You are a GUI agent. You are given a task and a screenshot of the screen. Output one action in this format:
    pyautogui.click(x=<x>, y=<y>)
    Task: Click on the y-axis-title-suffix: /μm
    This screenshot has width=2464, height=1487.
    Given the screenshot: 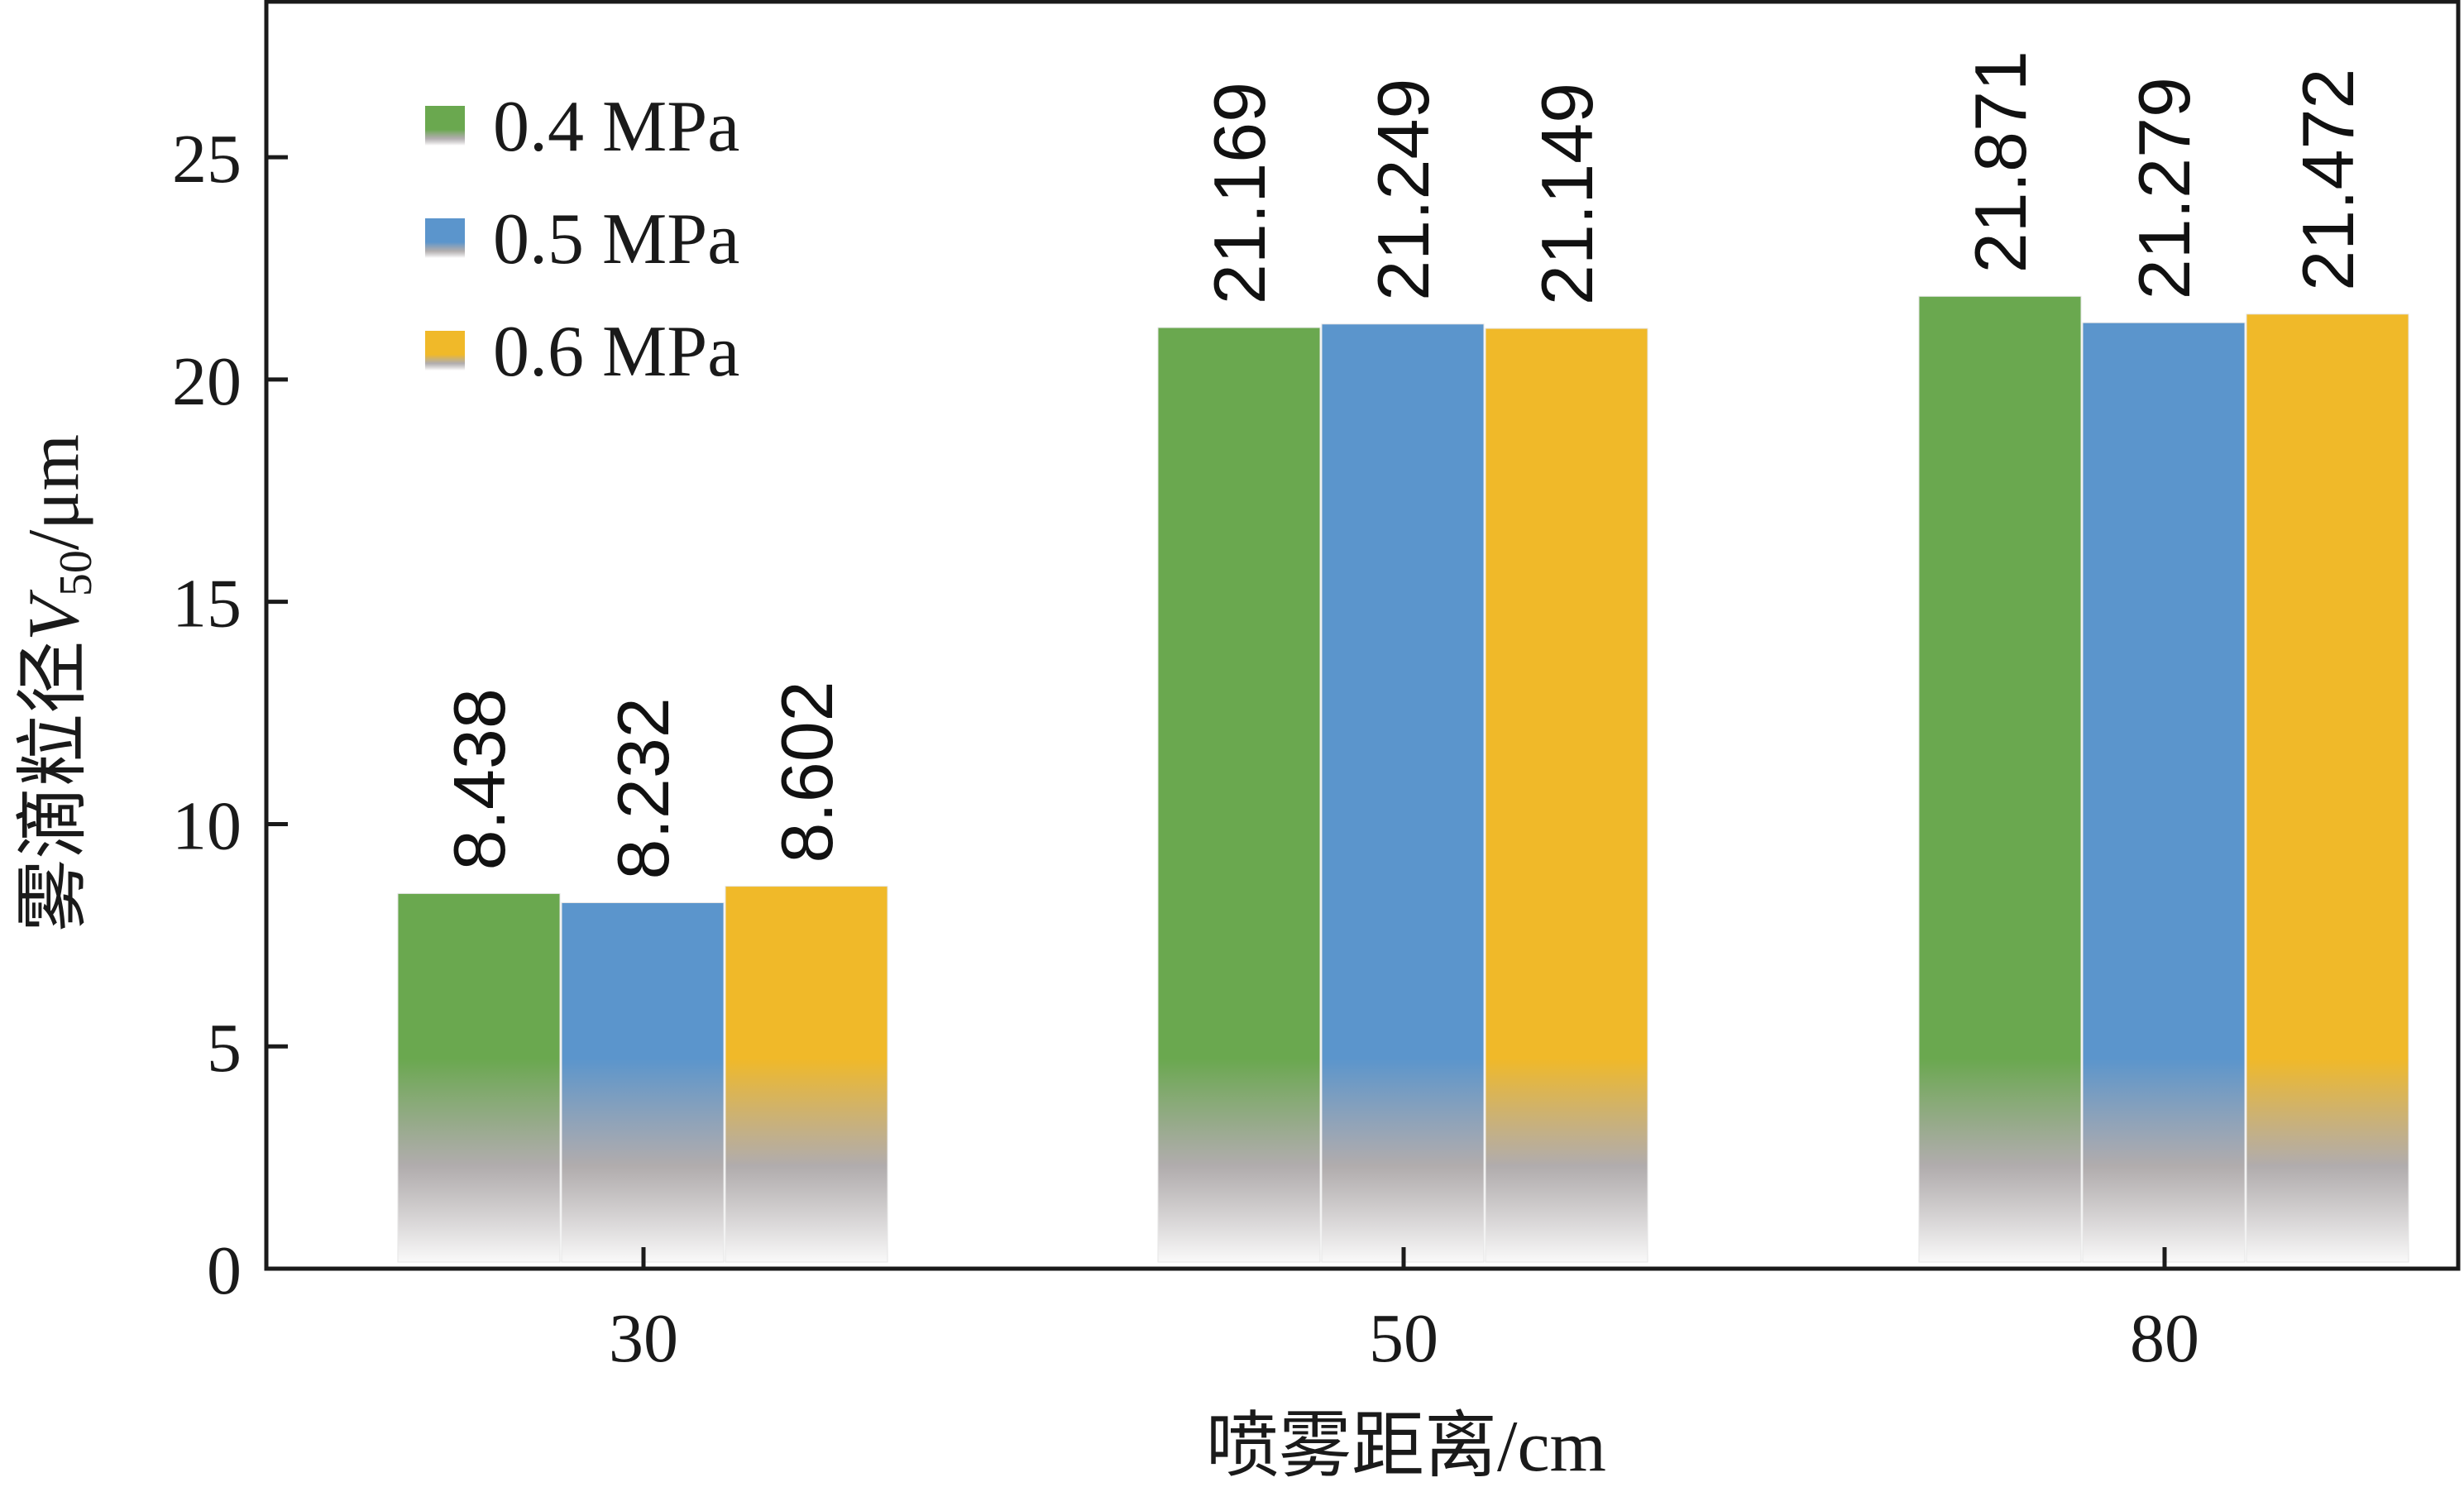 What is the action you would take?
    pyautogui.click(x=54, y=492)
    